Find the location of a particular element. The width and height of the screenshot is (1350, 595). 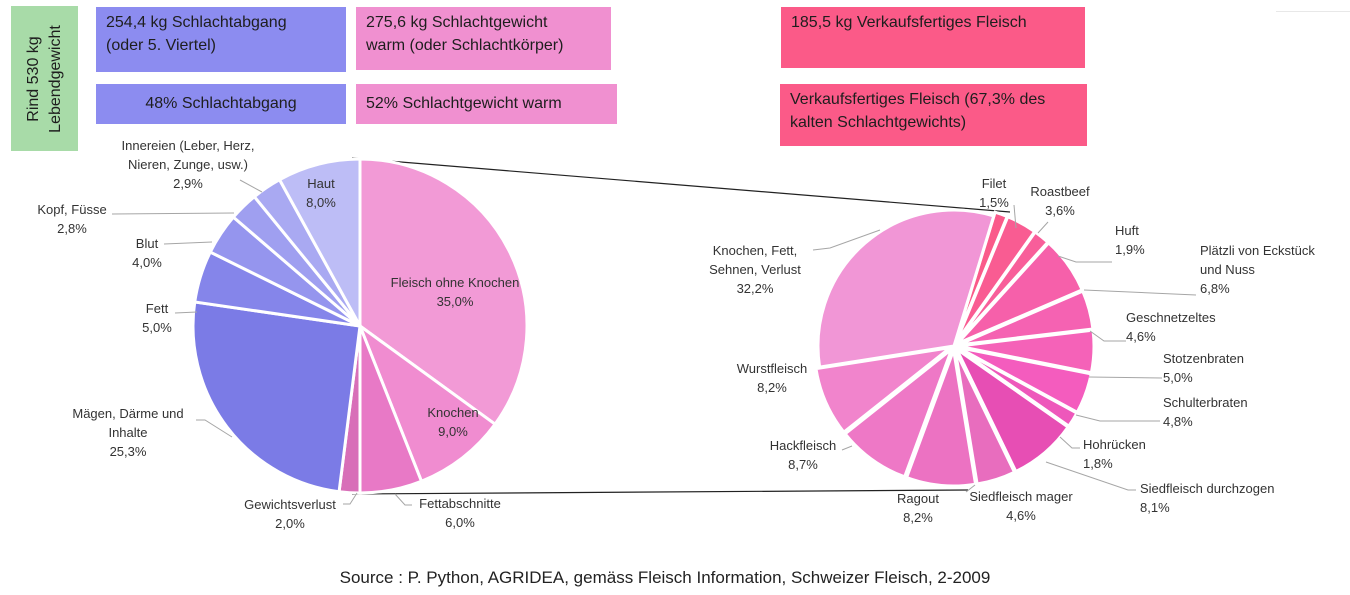

slice-label-wurstfleisch: Wurstfleisch 8,2% is located at coordinates (772, 378).